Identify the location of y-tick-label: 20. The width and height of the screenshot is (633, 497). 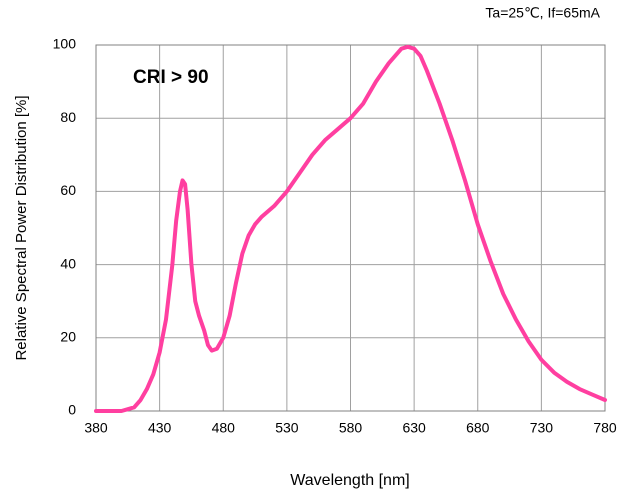
(68, 337).